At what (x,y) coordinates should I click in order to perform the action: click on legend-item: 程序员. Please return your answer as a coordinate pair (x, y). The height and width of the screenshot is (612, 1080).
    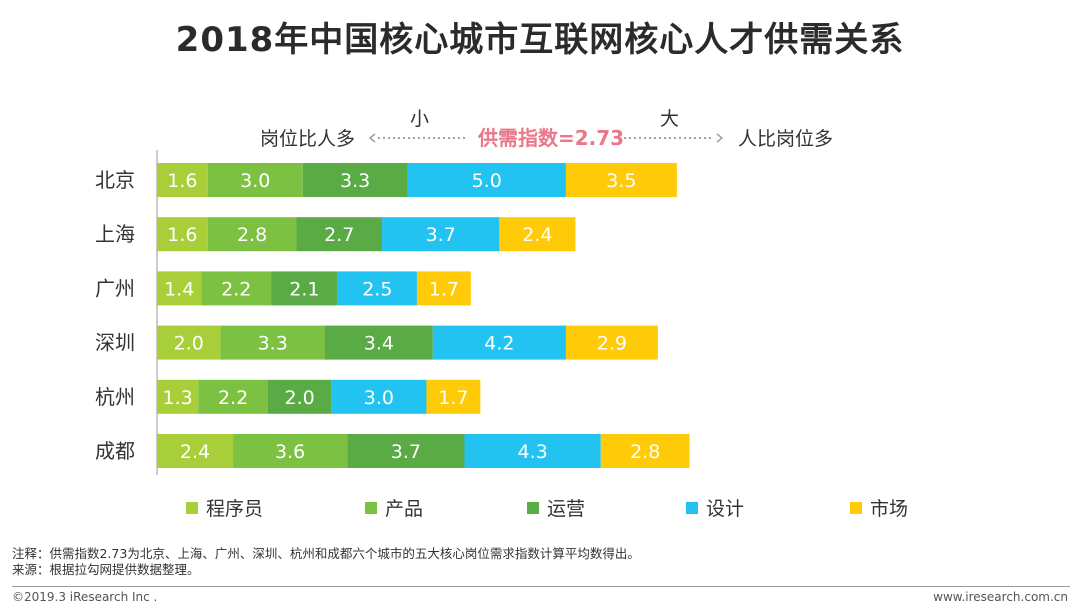
    Looking at the image, I should click on (224, 507).